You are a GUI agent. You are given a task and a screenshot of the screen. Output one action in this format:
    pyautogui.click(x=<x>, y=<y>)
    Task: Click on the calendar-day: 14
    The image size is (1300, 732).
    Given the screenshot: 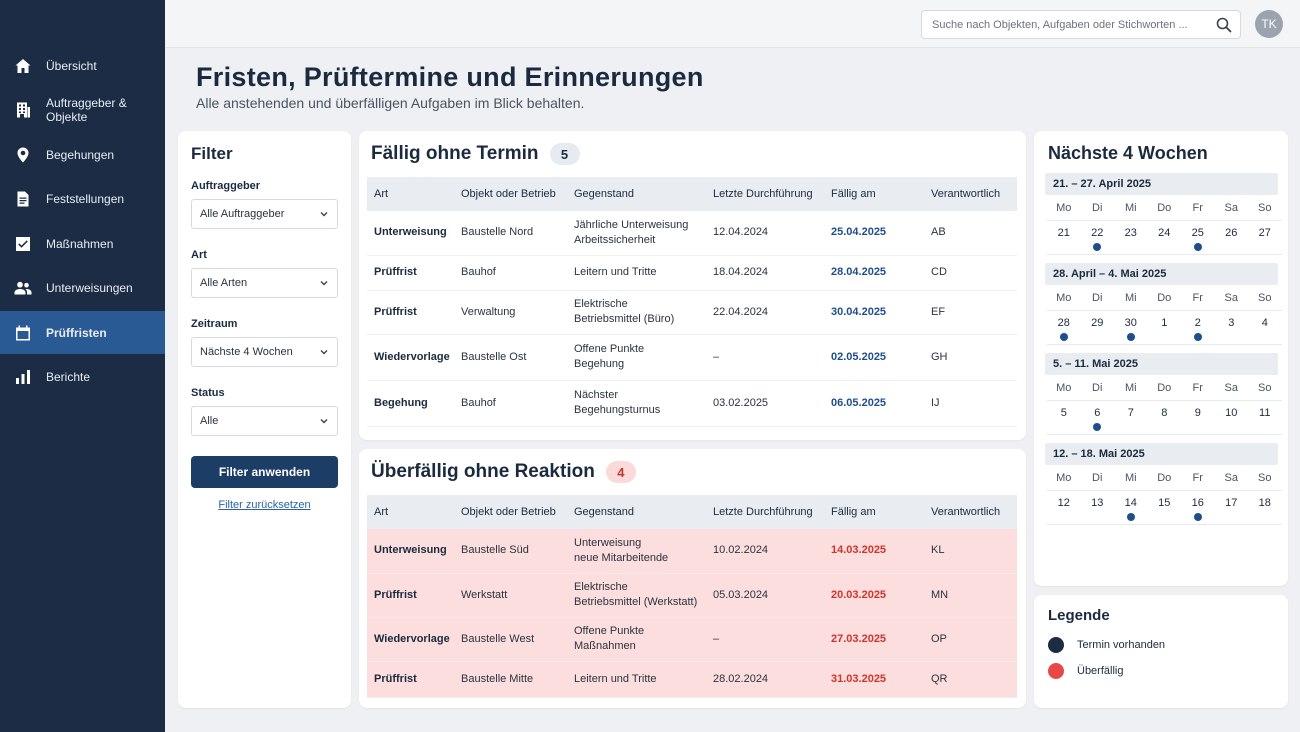 What is the action you would take?
    pyautogui.click(x=1131, y=508)
    